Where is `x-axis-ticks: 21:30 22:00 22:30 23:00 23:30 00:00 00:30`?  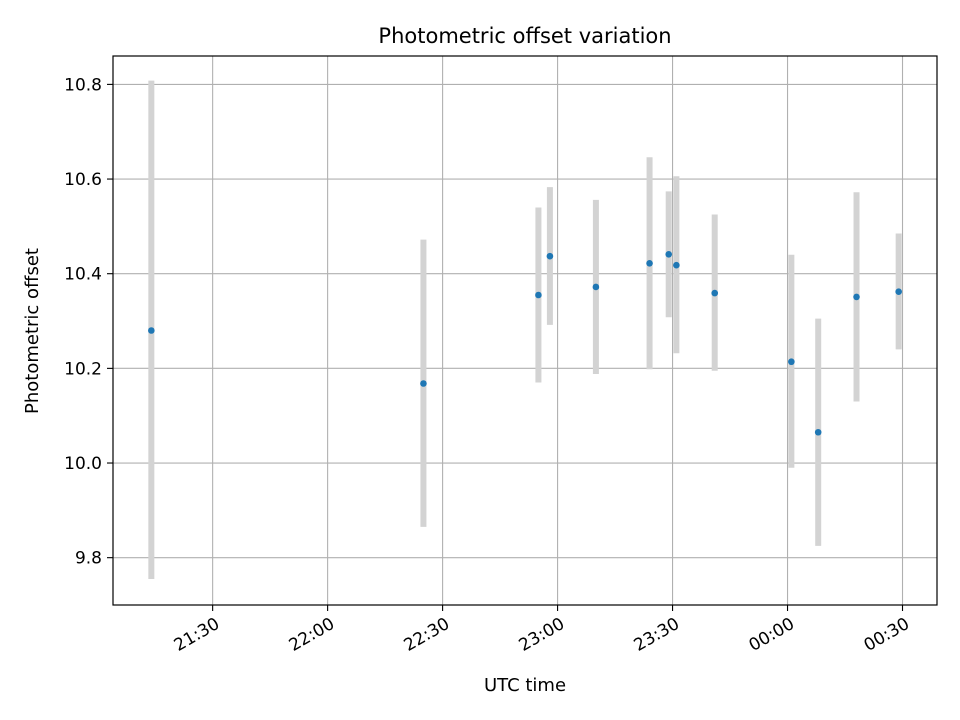
x-axis-ticks: 21:30 22:00 22:30 23:00 23:30 00:00 00:30 is located at coordinates (542, 630).